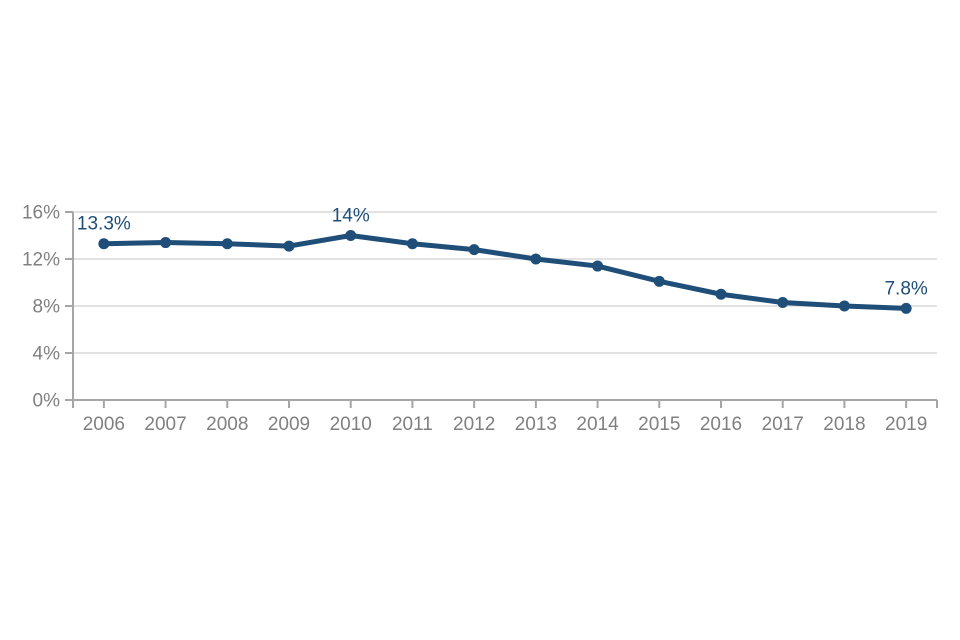  I want to click on data-point-2010, so click(351, 235).